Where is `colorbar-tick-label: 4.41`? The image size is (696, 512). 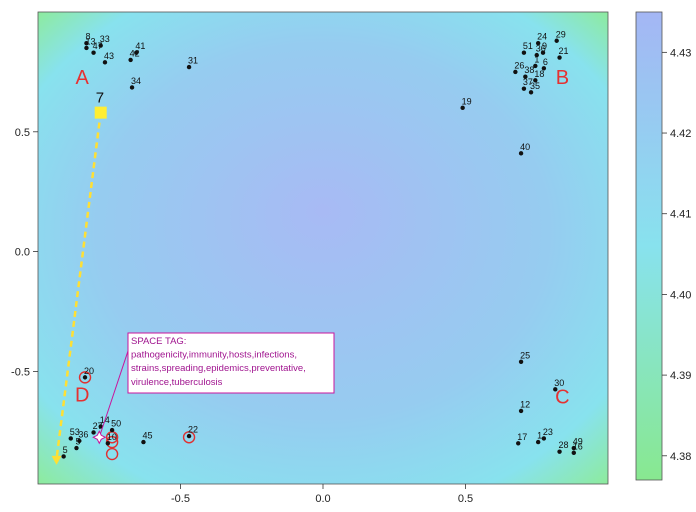
colorbar-tick-label: 4.41 is located at coordinates (680, 215).